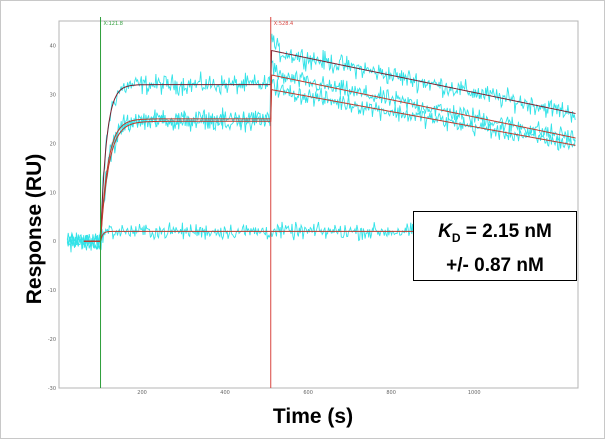 This screenshot has width=605, height=439. What do you see at coordinates (445, 231) in the screenshot?
I see `kd-symbol: K` at bounding box center [445, 231].